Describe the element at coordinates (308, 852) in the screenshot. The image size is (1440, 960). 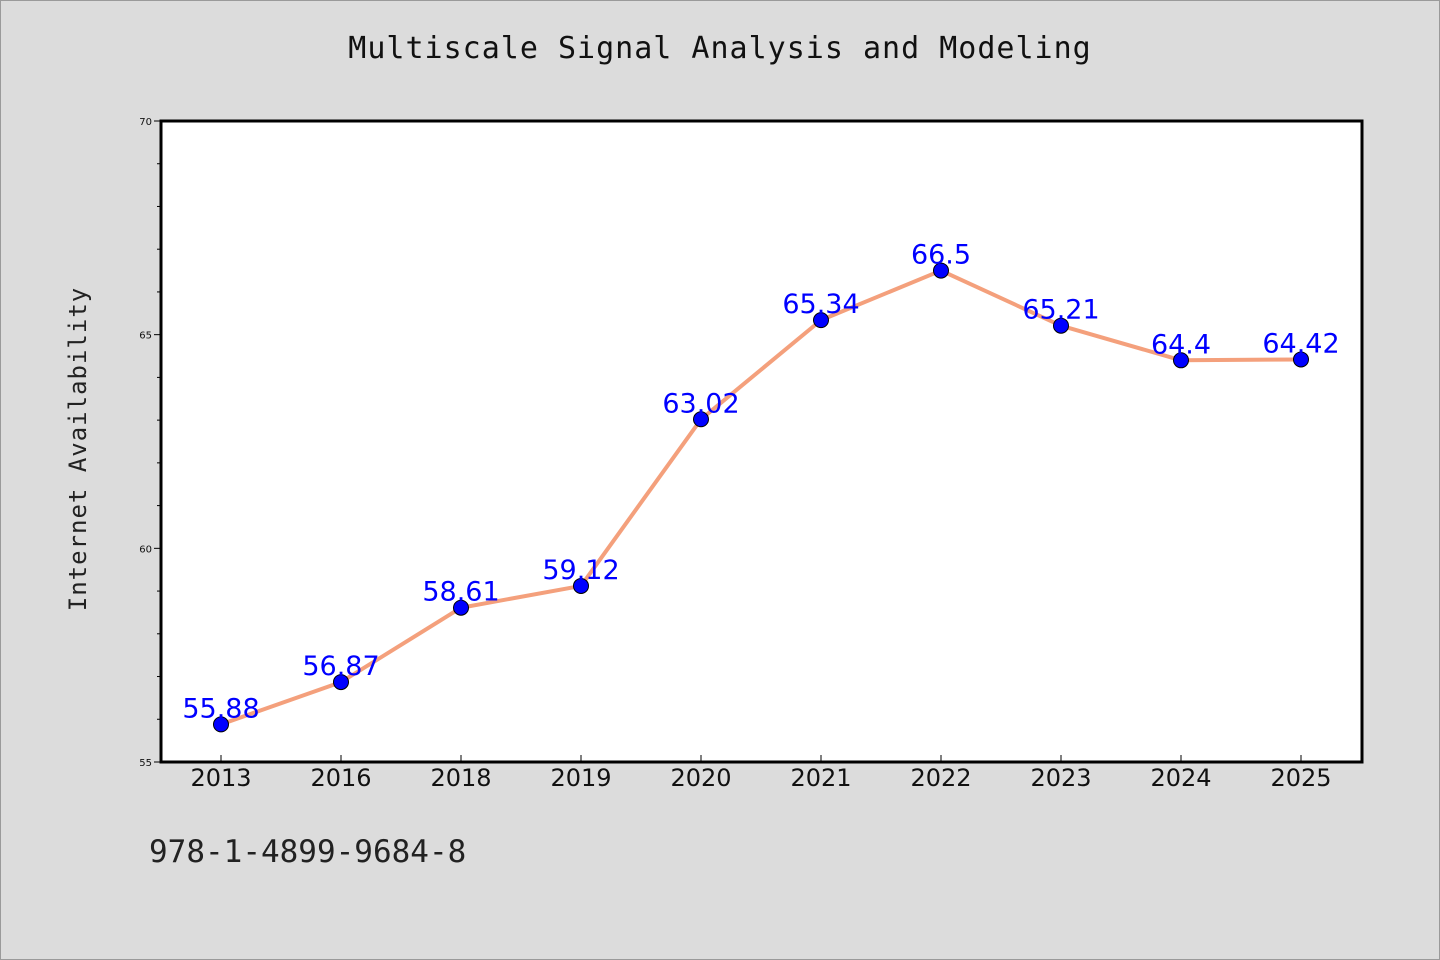
I see `isbn-footnote: 978-1-4899-9684-8` at that location.